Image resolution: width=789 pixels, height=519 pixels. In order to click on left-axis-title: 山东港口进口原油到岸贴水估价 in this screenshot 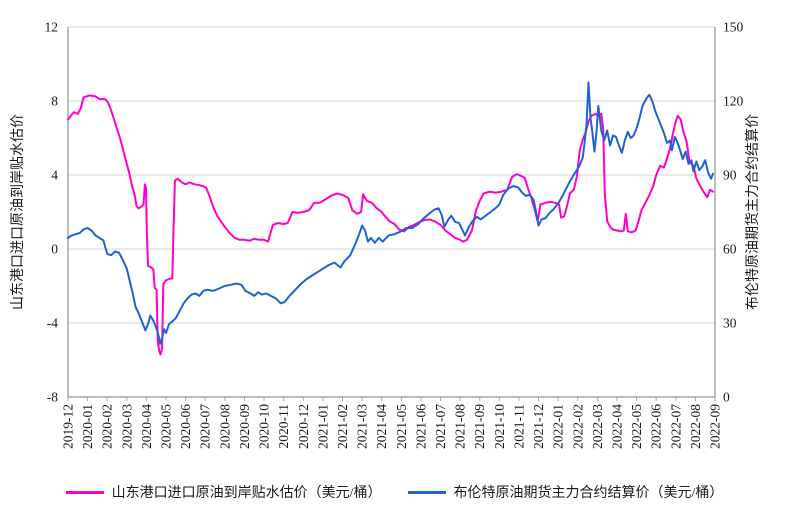, I will do `click(18, 212)`.